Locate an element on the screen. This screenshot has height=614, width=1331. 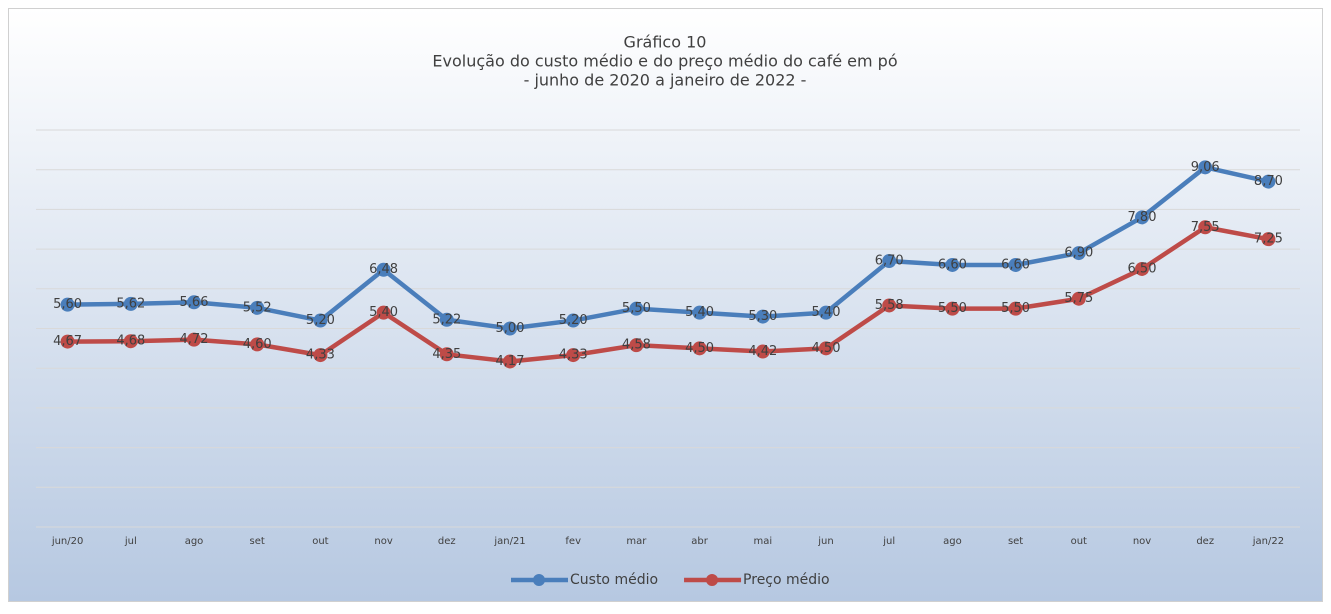
legend-label: Custo médio is located at coordinates (614, 580).